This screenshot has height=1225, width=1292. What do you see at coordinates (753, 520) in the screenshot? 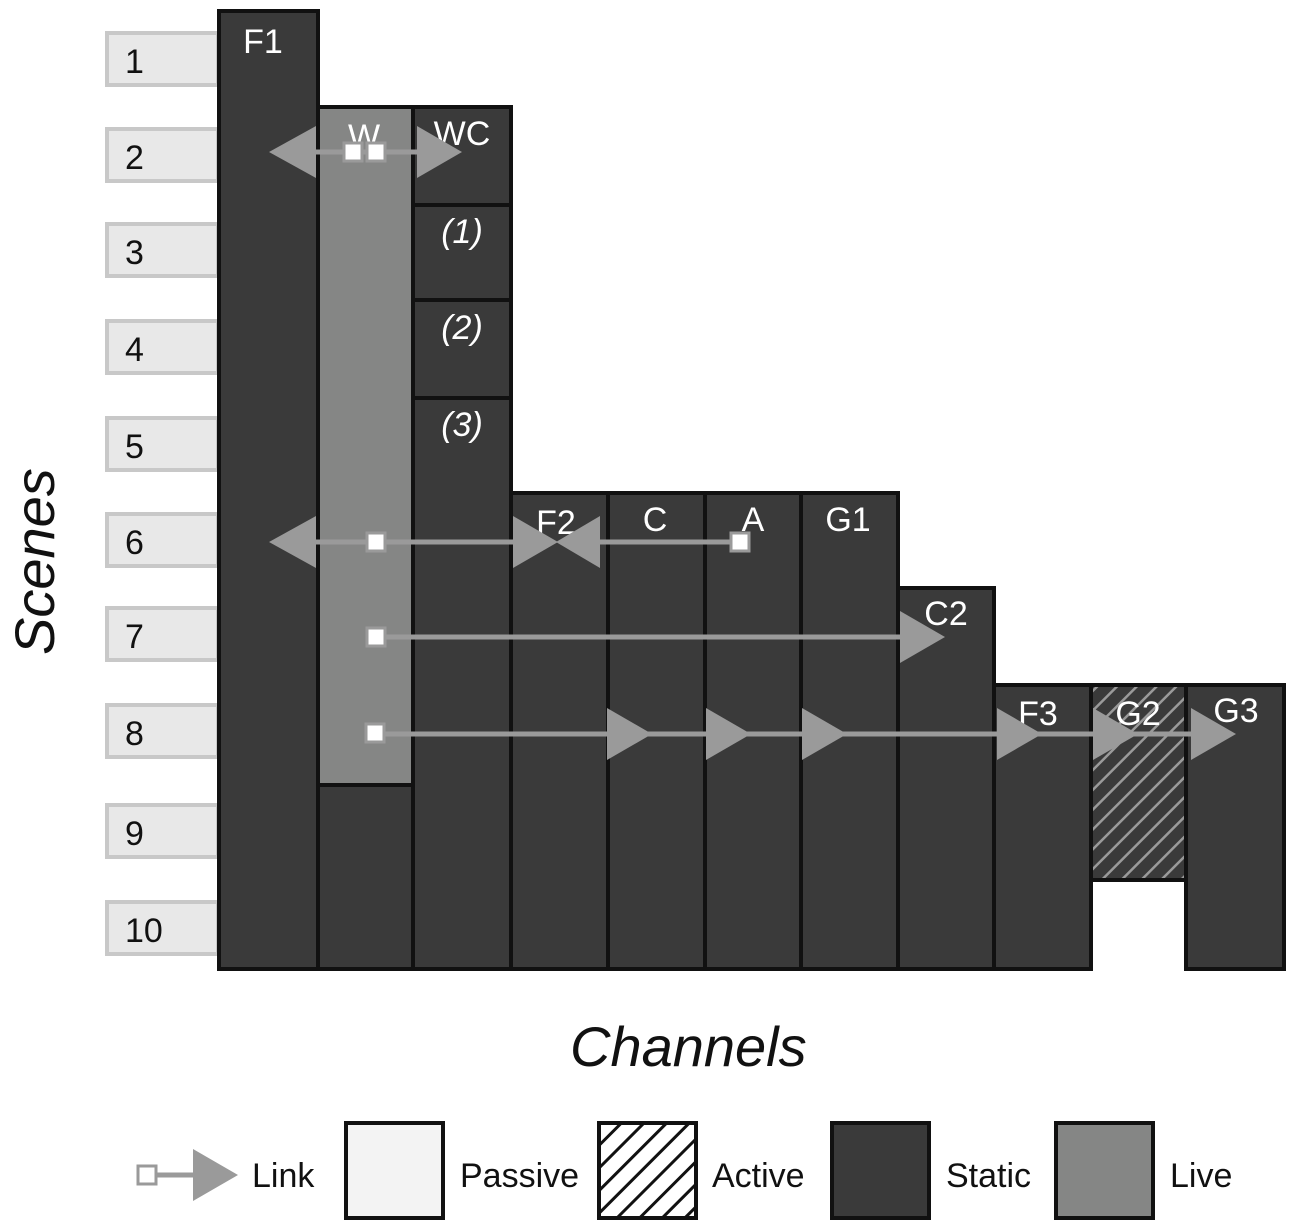
I see `channel-label-a: A` at bounding box center [753, 520].